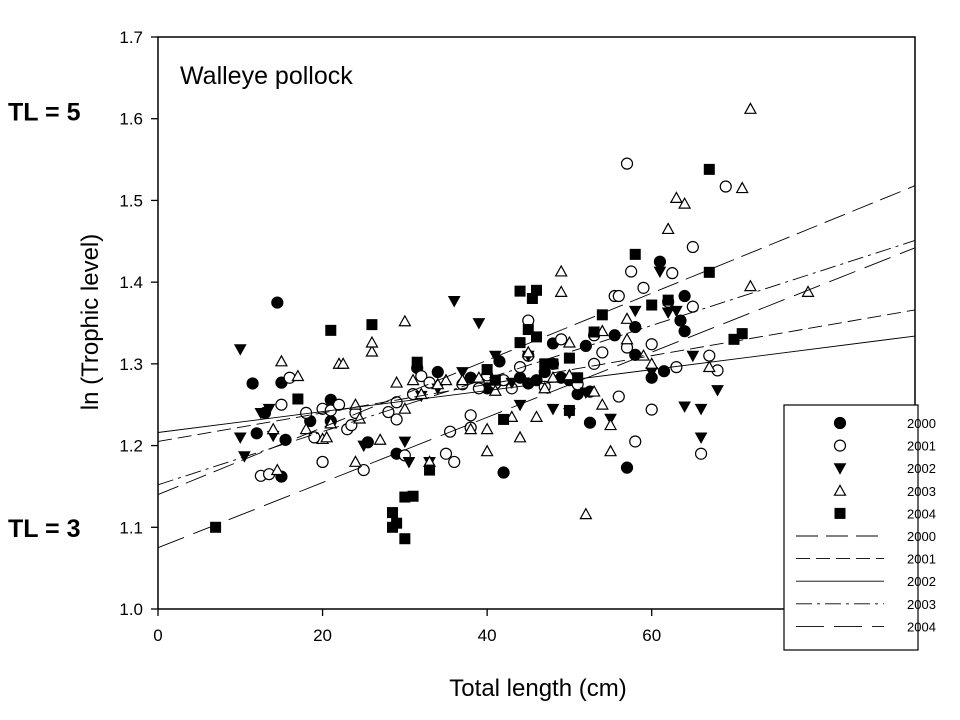 The image size is (960, 720). I want to click on x-tick-label: 40, so click(487, 635).